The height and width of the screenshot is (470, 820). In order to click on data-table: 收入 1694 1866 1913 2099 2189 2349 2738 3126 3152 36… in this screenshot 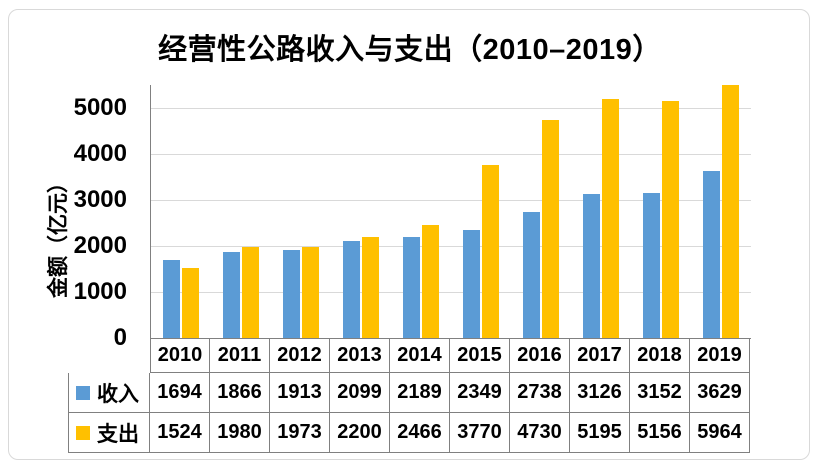, I will do `click(409, 413)`.